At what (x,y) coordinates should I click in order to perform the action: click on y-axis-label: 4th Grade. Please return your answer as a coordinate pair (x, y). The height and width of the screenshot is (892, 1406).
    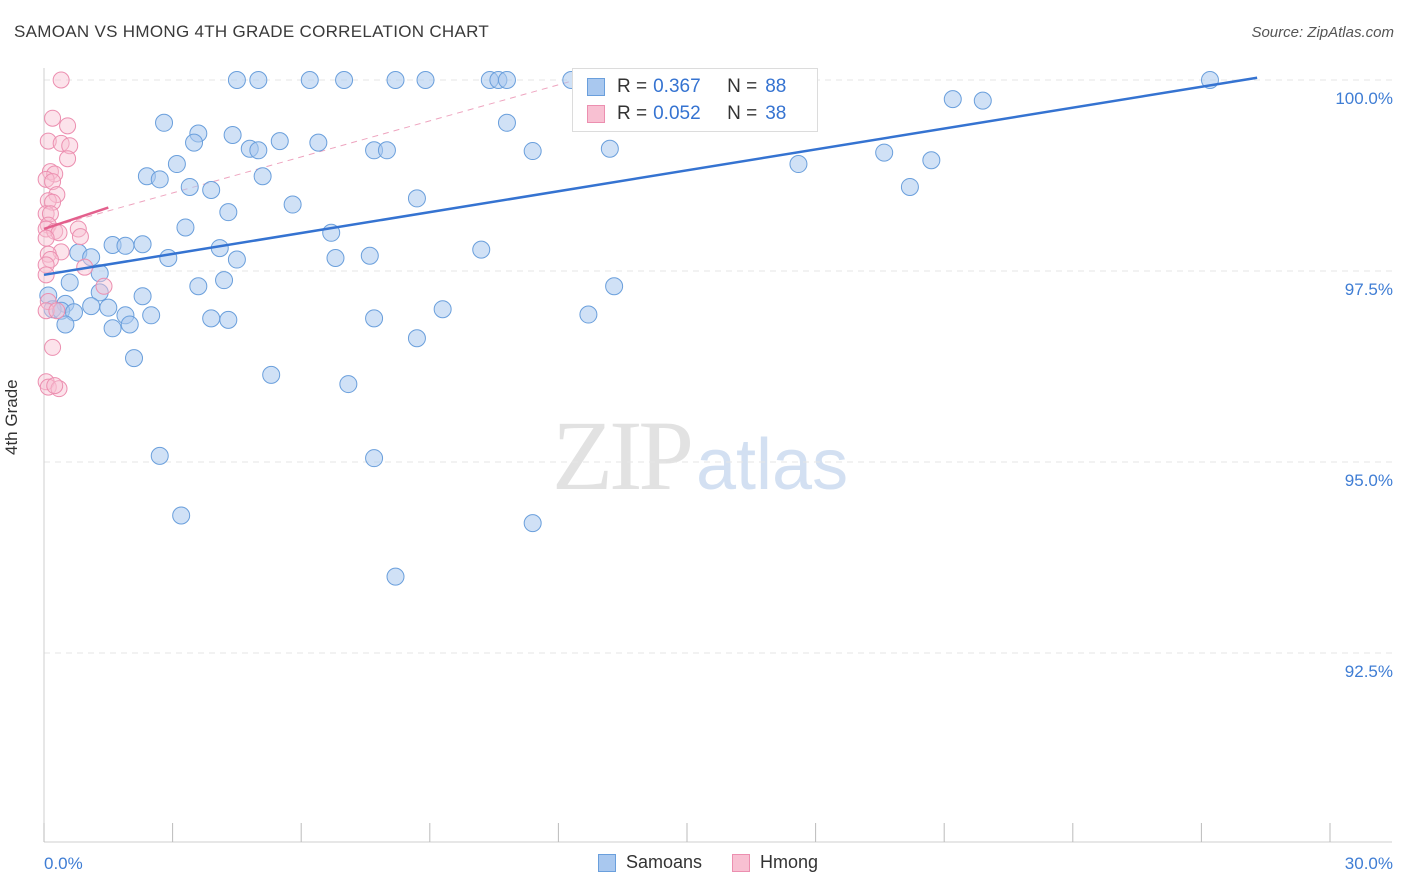
    Looking at the image, I should click on (11, 417).